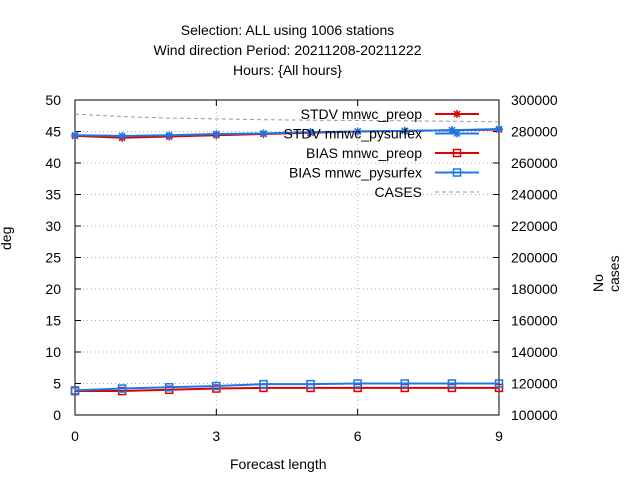  What do you see at coordinates (53, 321) in the screenshot?
I see `y-tick-label: 15` at bounding box center [53, 321].